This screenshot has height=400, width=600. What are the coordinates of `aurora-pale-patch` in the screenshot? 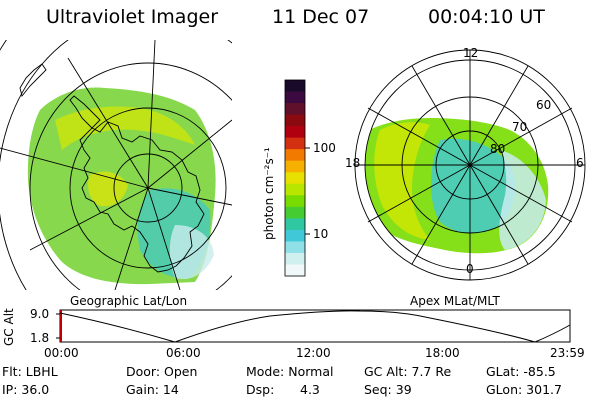 It's located at (191, 252).